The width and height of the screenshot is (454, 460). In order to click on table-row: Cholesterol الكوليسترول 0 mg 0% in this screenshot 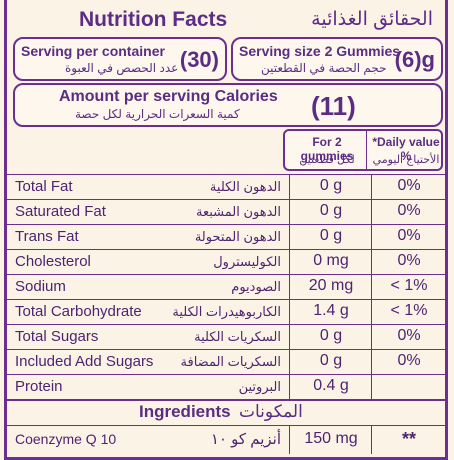, I will do `click(226, 262)`.